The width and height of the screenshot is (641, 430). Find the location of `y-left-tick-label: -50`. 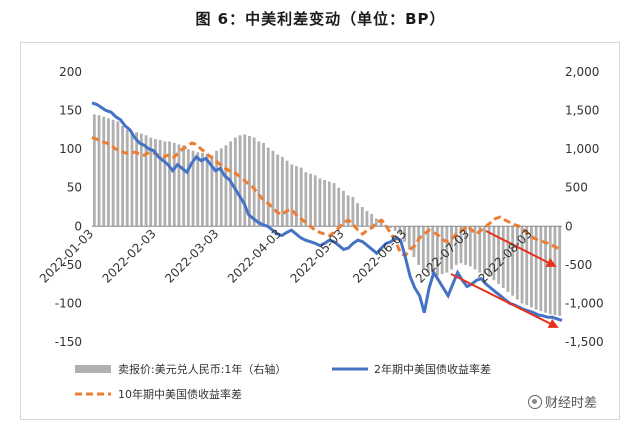

y-left-tick-label: -50 is located at coordinates (72, 265).